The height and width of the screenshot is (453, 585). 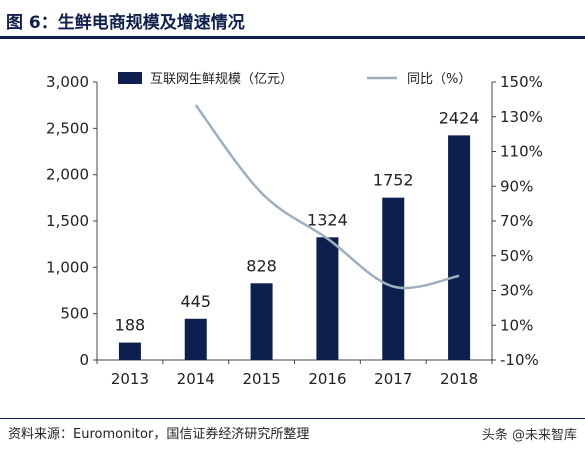 I want to click on y-right-tick-label: 70%, so click(x=516, y=221).